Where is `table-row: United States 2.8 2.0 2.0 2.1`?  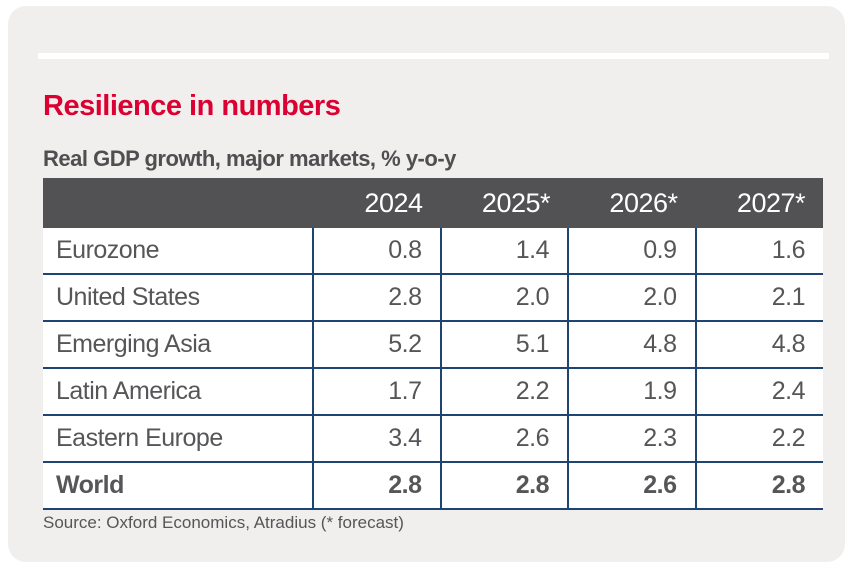 table-row: United States 2.8 2.0 2.0 2.1 is located at coordinates (433, 298).